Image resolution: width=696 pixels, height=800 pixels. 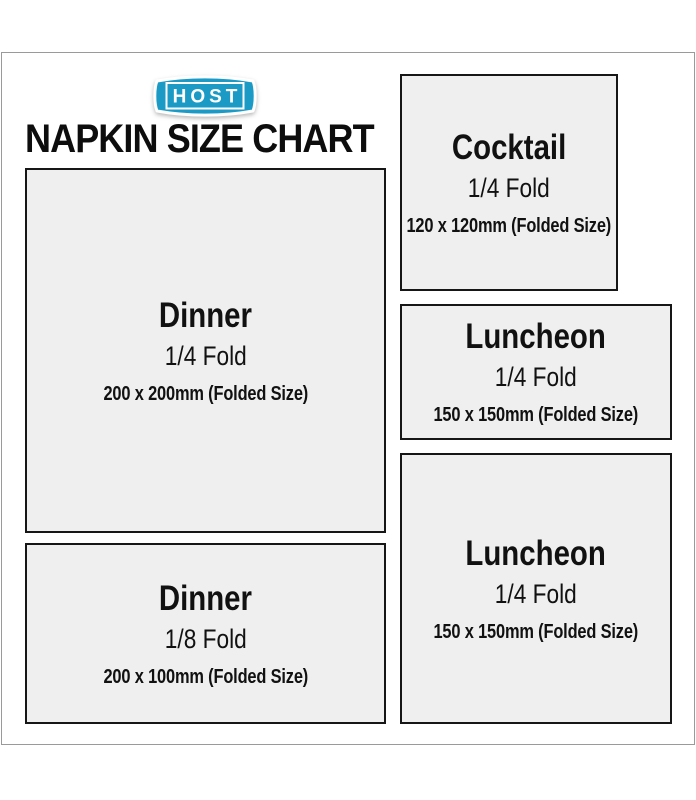 What do you see at coordinates (509, 225) in the screenshot?
I see `napkin-size: 120 x 120mm (Folded Size)` at bounding box center [509, 225].